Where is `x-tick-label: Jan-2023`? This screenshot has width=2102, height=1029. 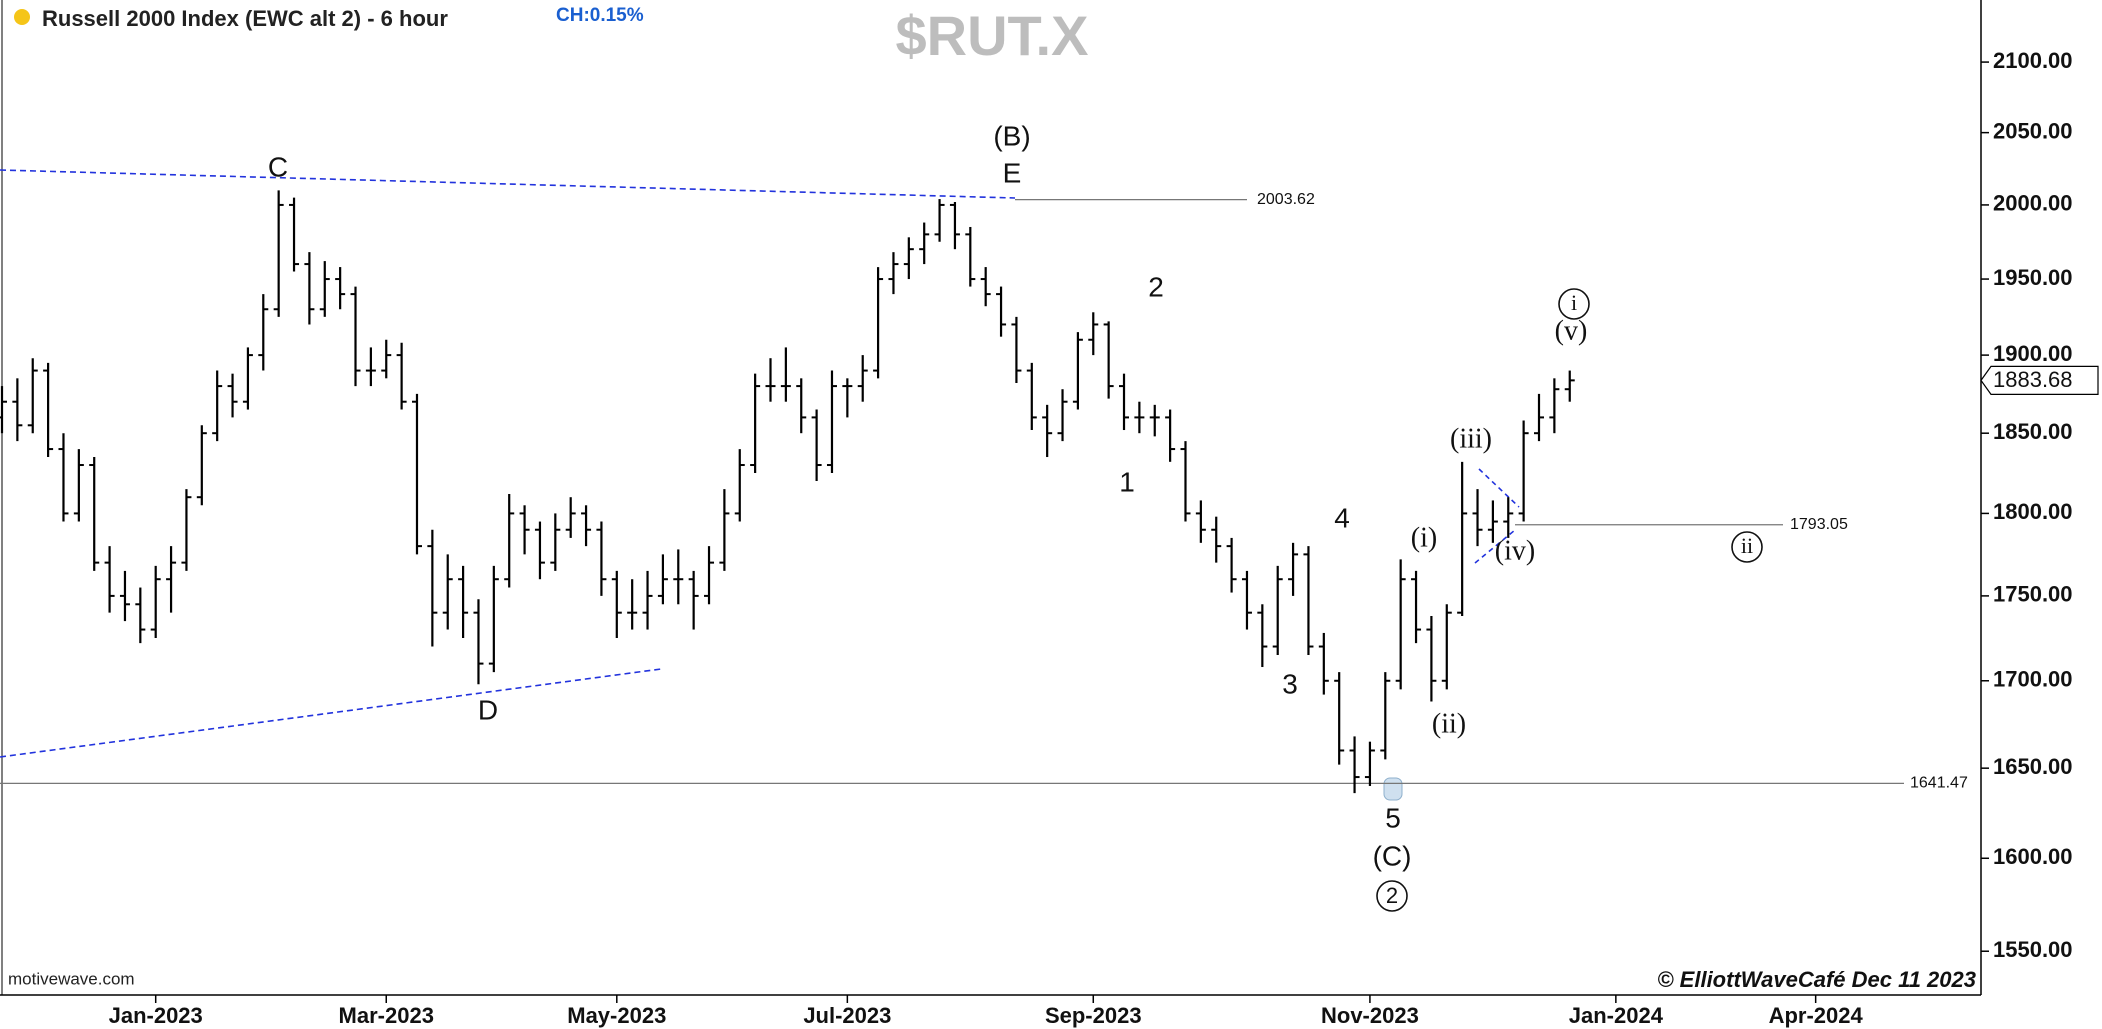
x-tick-label: Jan-2023 is located at coordinates (156, 1015).